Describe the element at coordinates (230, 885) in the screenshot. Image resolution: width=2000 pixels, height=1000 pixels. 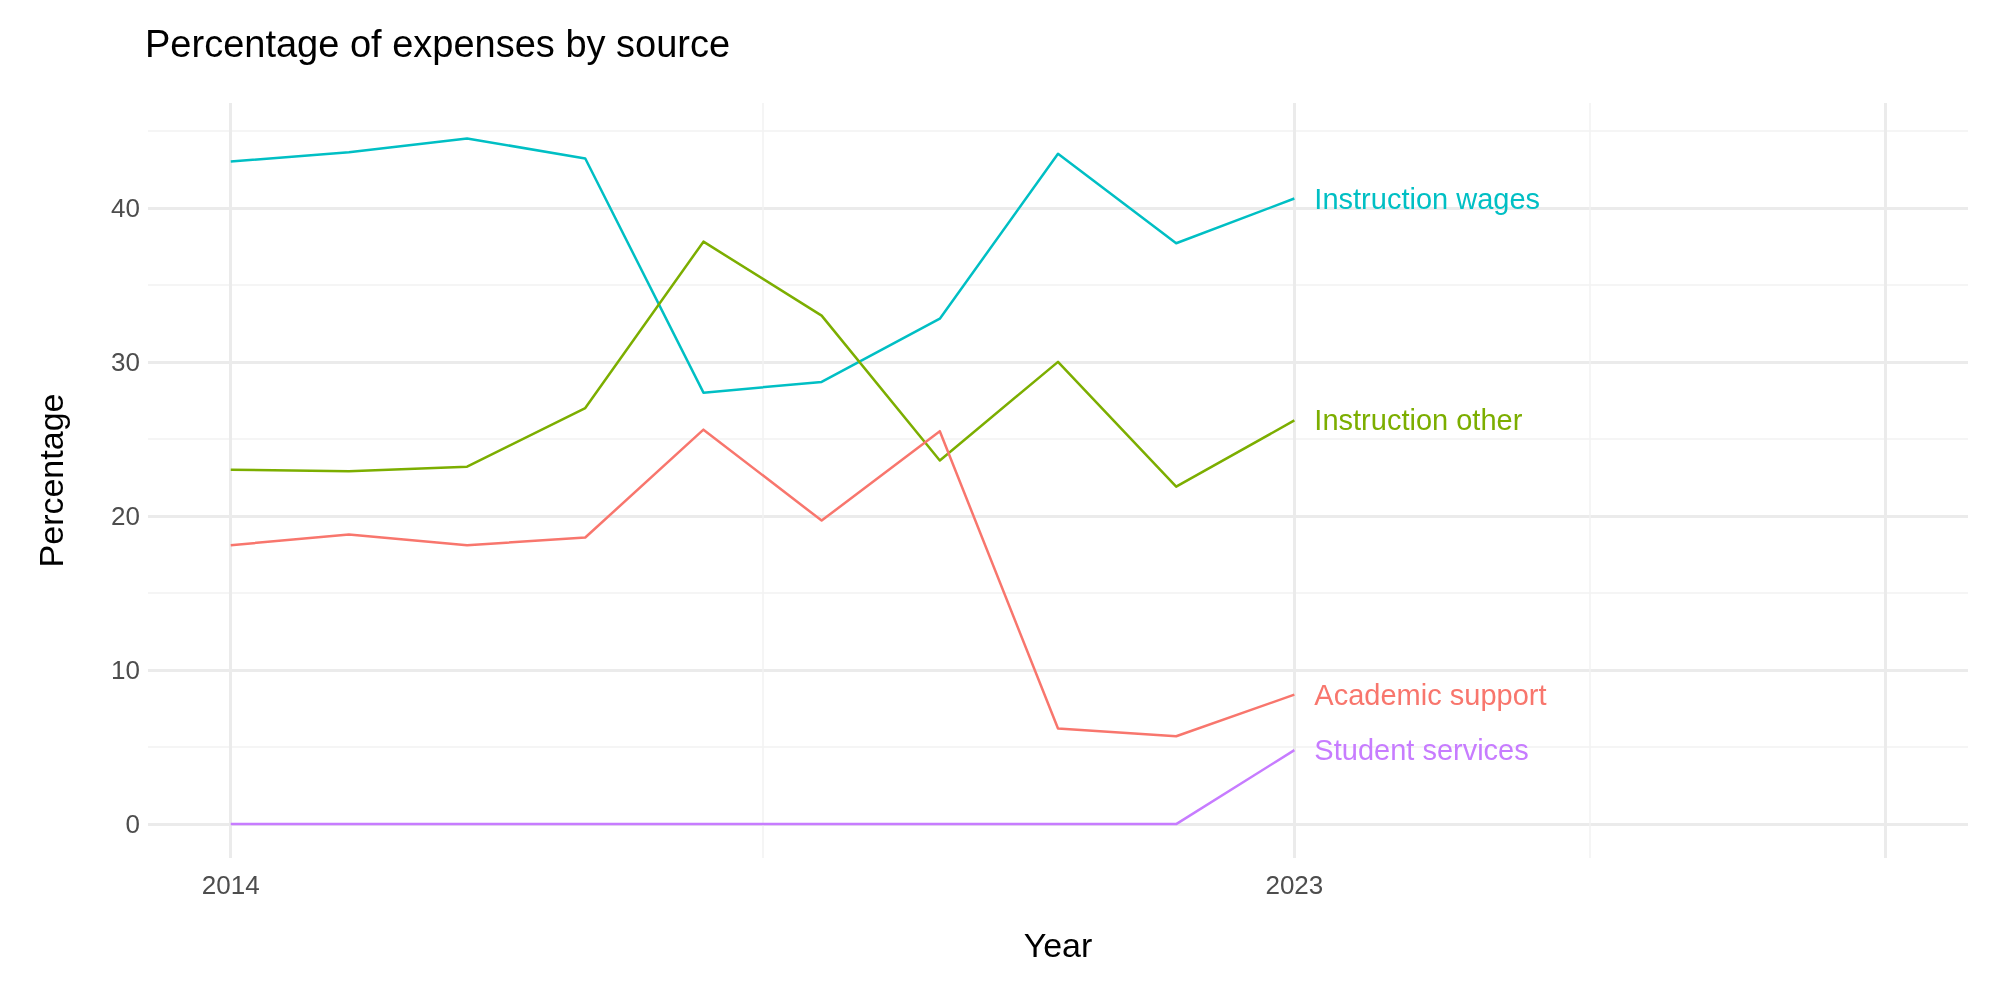
I see `x-tick-label: 2014` at that location.